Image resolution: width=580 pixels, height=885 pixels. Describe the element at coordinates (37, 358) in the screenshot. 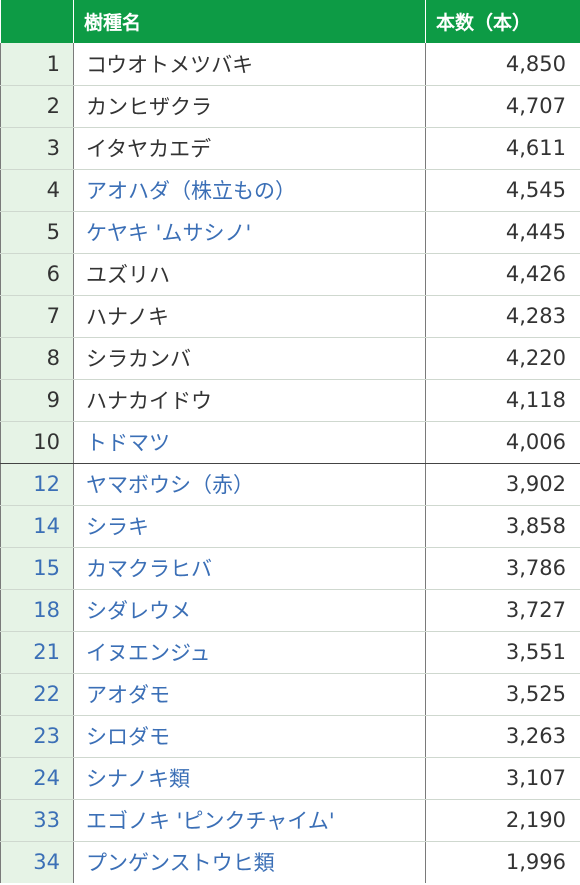

I see `rank-cell: 8` at that location.